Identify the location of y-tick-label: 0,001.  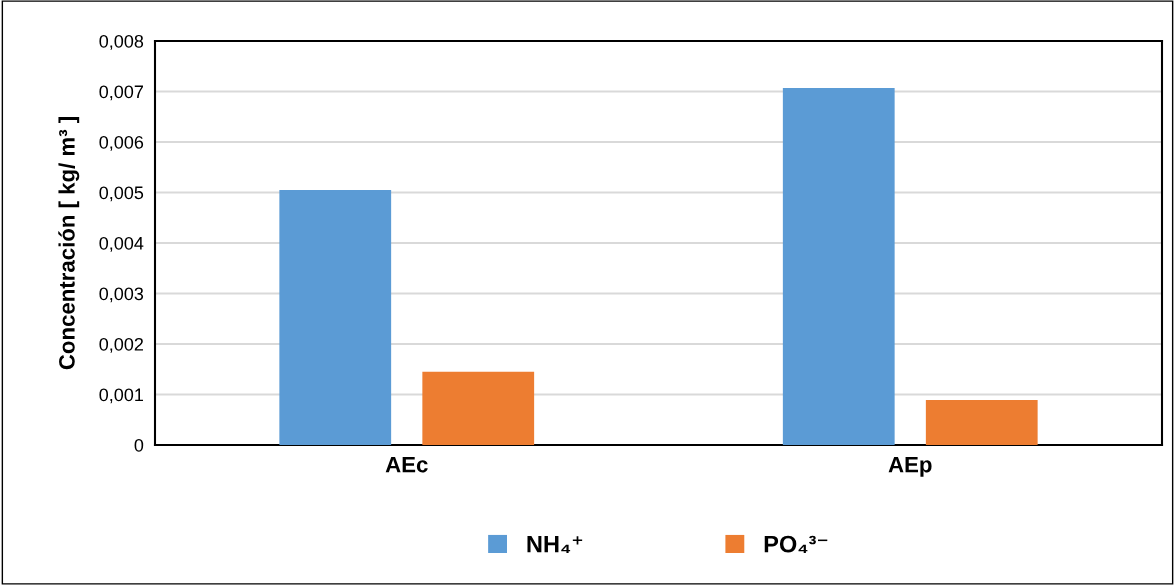
(121, 396).